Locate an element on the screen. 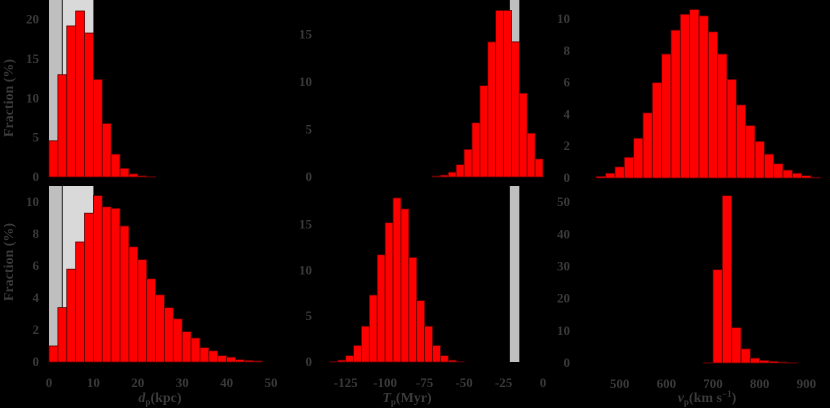  x-tick-label: 0 is located at coordinates (49, 382).